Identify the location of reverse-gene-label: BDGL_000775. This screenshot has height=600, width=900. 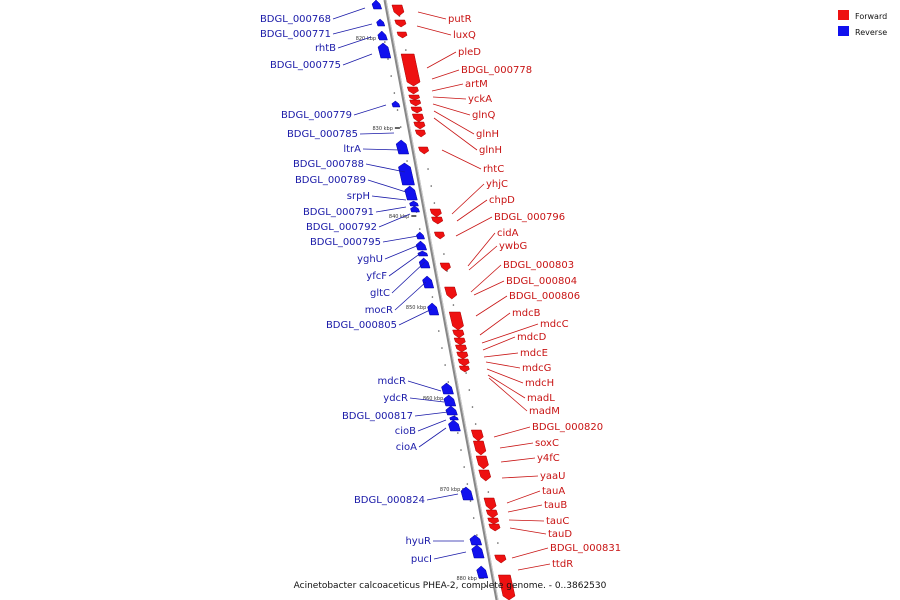
(305, 65).